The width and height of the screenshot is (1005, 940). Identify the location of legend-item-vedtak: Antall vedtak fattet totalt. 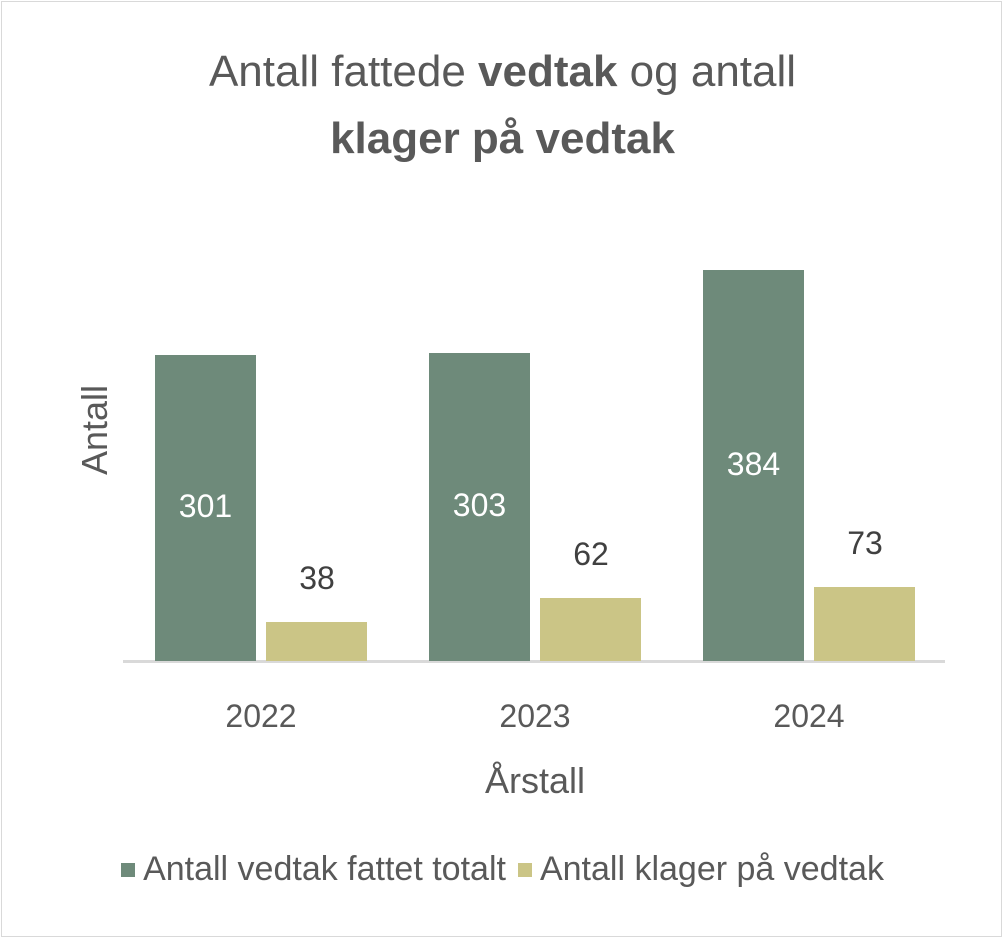
(313, 869).